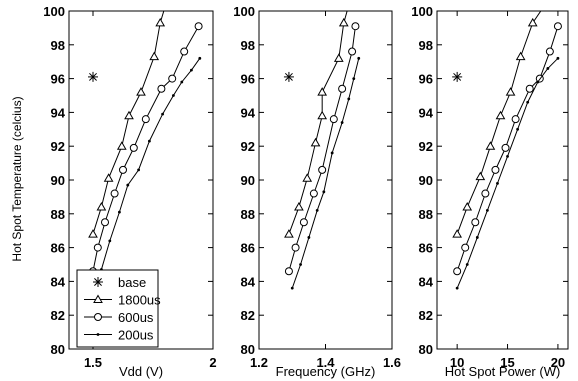 Image resolution: width=578 pixels, height=381 pixels. I want to click on y-tick-label: 86, so click(426, 248).